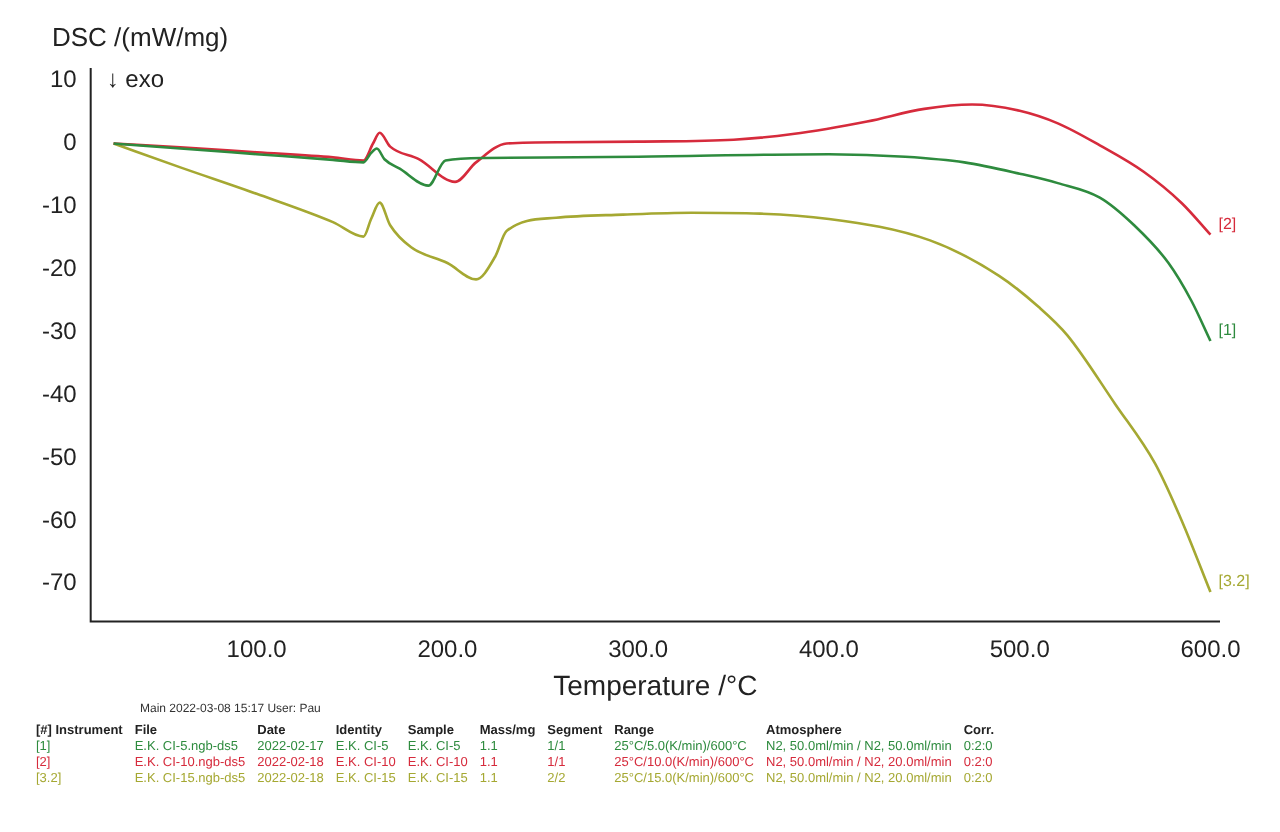  I want to click on series-label: [3.2], so click(1234, 581).